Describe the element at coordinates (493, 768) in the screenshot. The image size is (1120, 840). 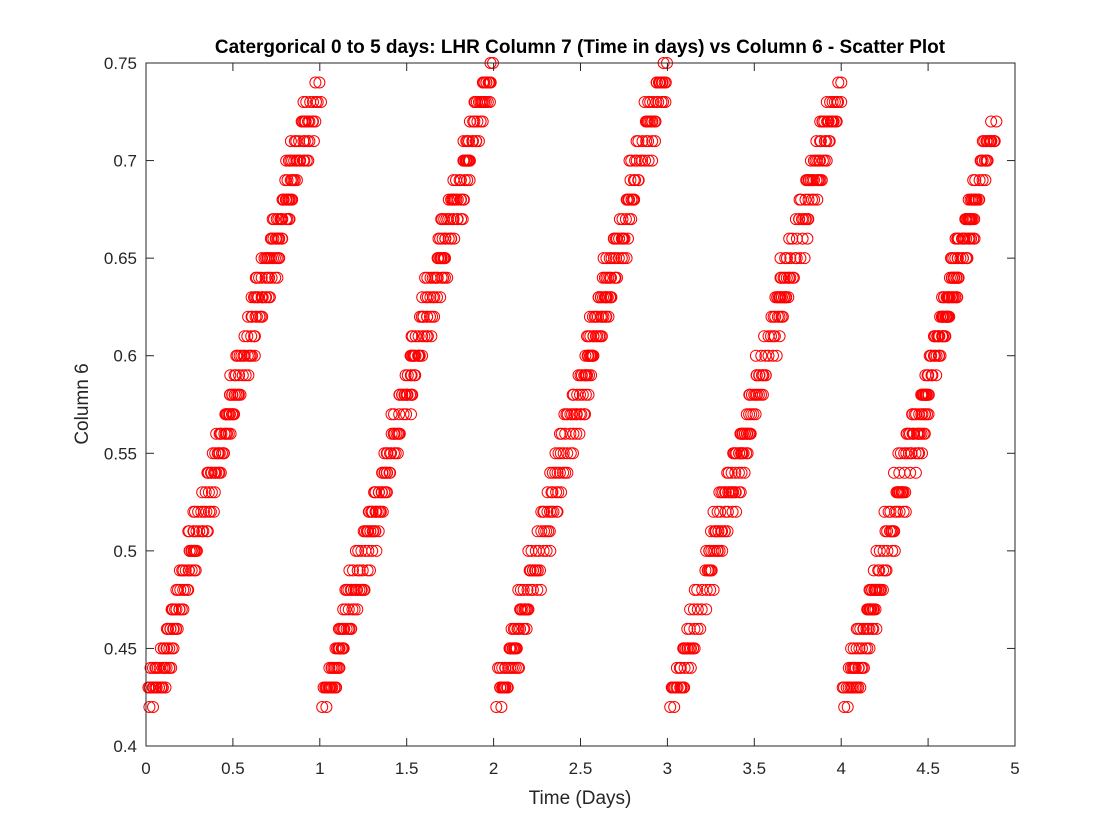
I see `x-tick-label: 2` at that location.